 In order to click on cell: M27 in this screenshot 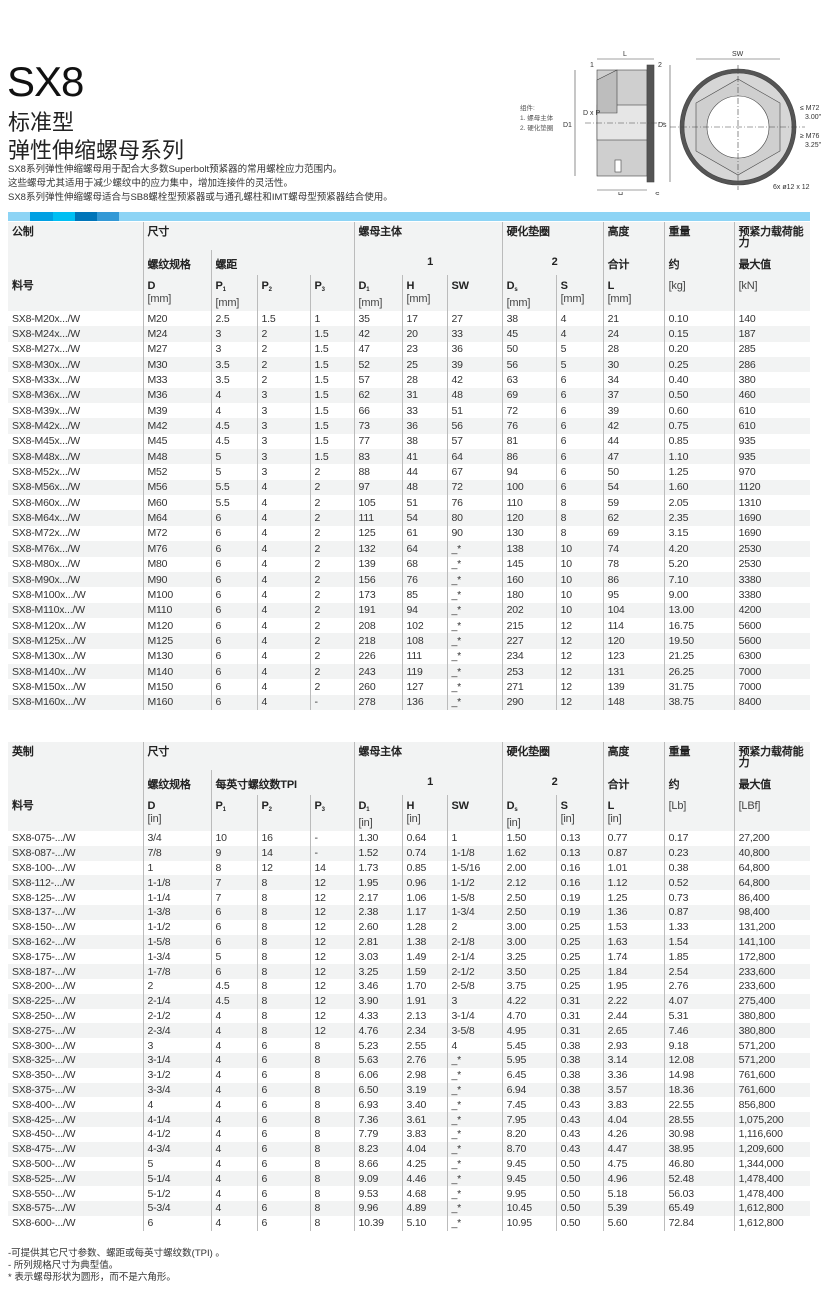, I will do `click(176, 349)`.